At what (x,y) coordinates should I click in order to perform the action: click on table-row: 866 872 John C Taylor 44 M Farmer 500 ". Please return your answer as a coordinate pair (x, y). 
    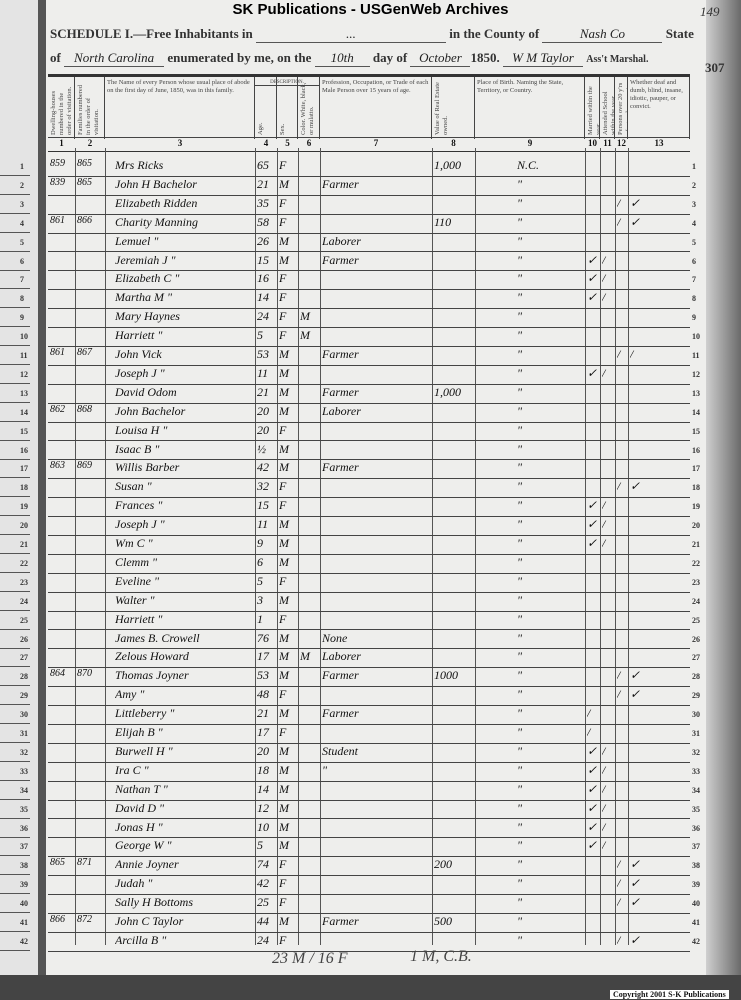
    Looking at the image, I should click on (369, 923).